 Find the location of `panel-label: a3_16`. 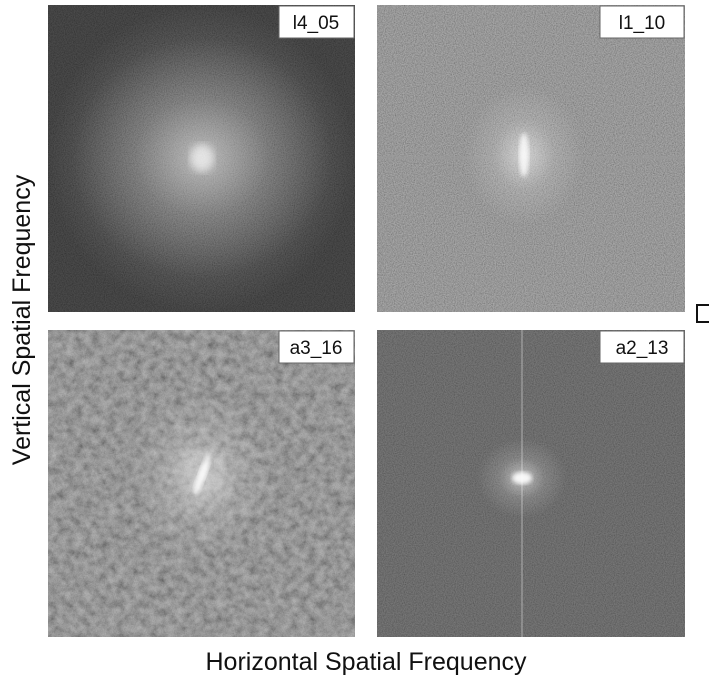

panel-label: a3_16 is located at coordinates (316, 348).